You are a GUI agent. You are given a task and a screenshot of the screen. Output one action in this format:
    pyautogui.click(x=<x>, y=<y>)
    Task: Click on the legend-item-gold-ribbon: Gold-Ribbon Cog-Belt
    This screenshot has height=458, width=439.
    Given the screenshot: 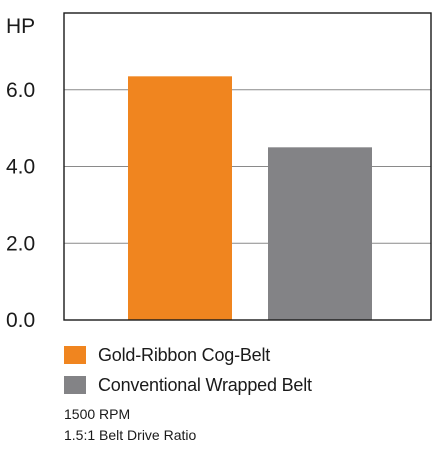 What is the action you would take?
    pyautogui.click(x=188, y=355)
    